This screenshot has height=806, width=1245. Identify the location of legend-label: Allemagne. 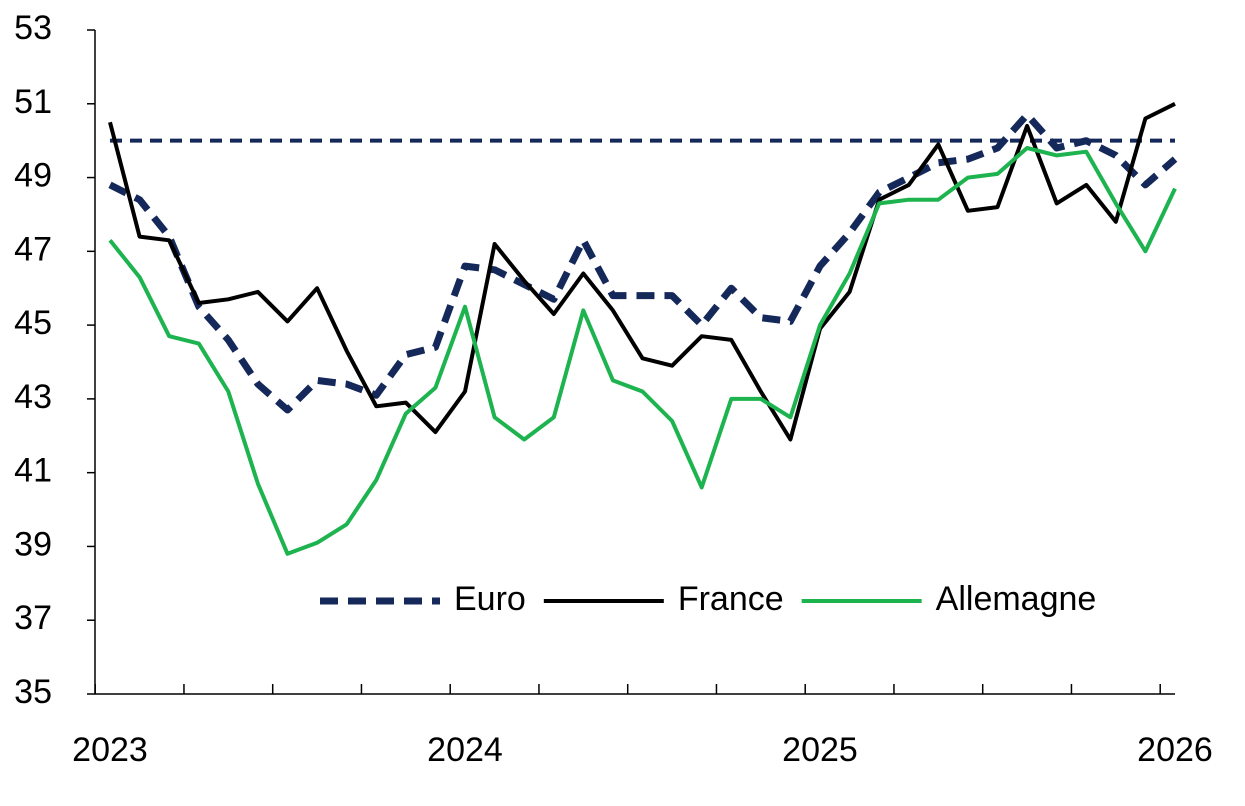
(1016, 599).